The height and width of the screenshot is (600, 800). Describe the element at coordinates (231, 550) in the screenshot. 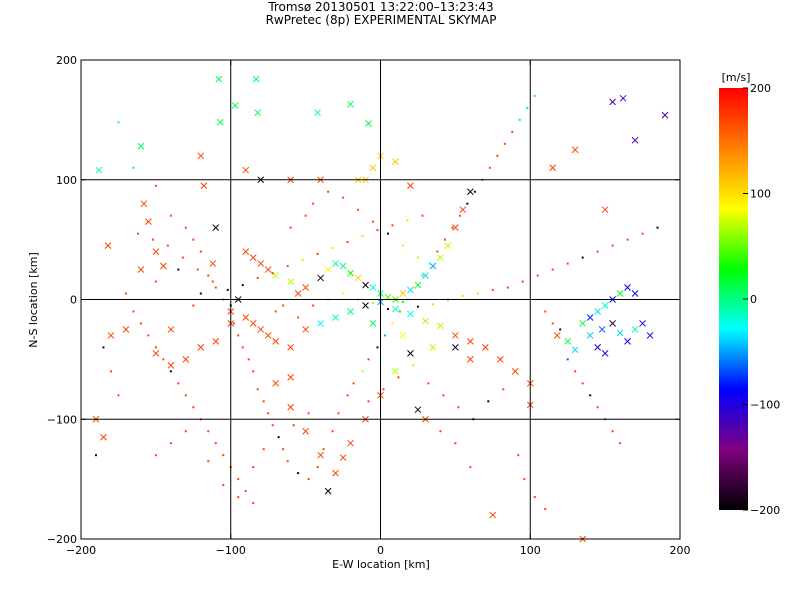

I see `x-tick-label: −100` at that location.